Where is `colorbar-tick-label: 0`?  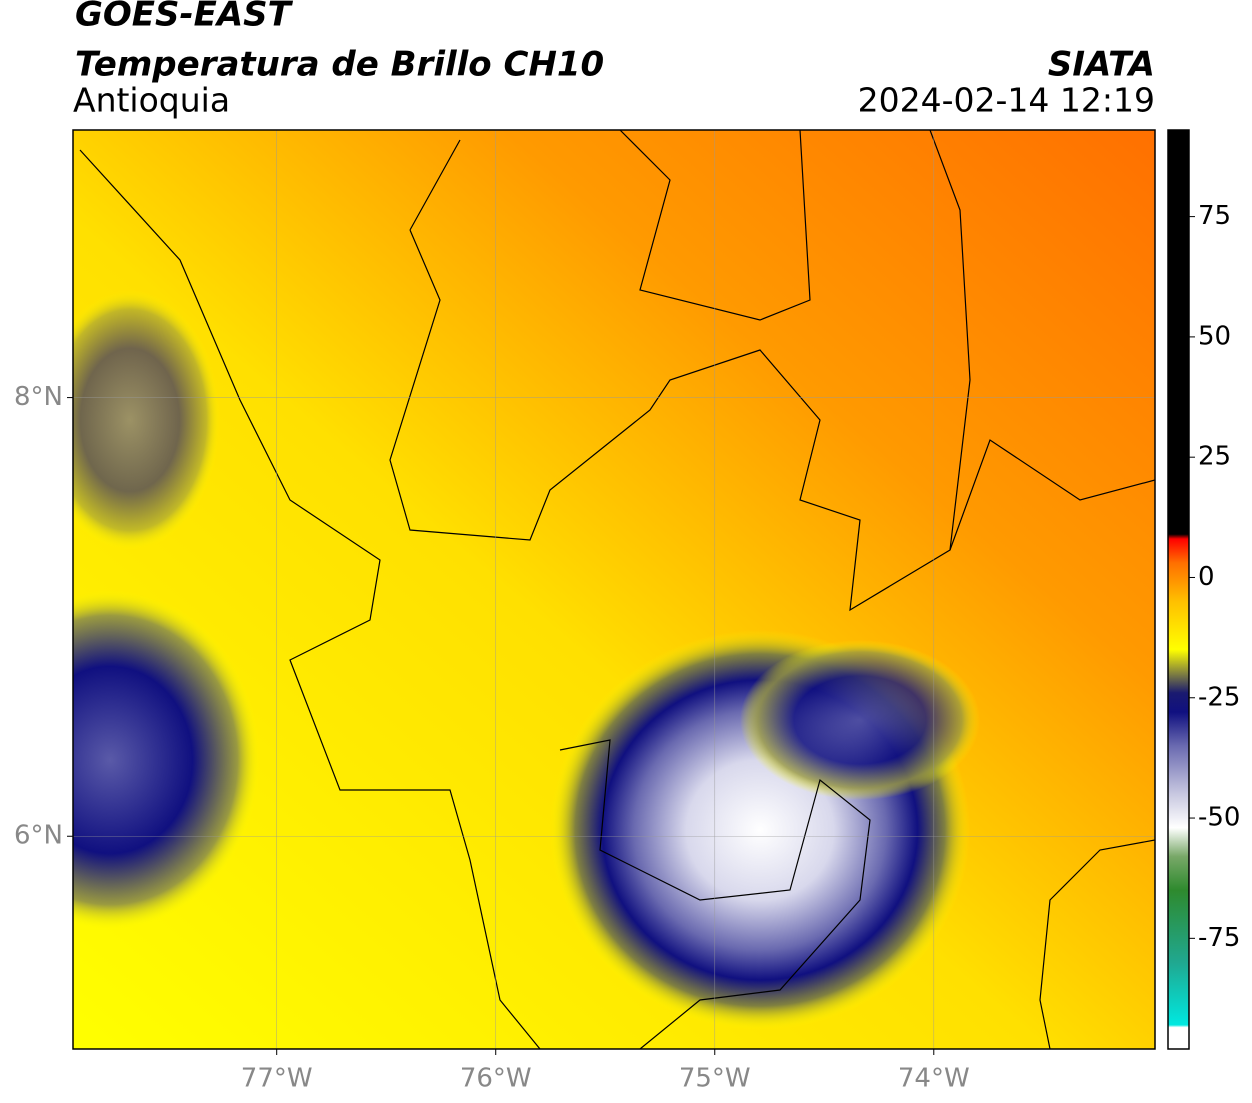 colorbar-tick-label: 0 is located at coordinates (1206, 577).